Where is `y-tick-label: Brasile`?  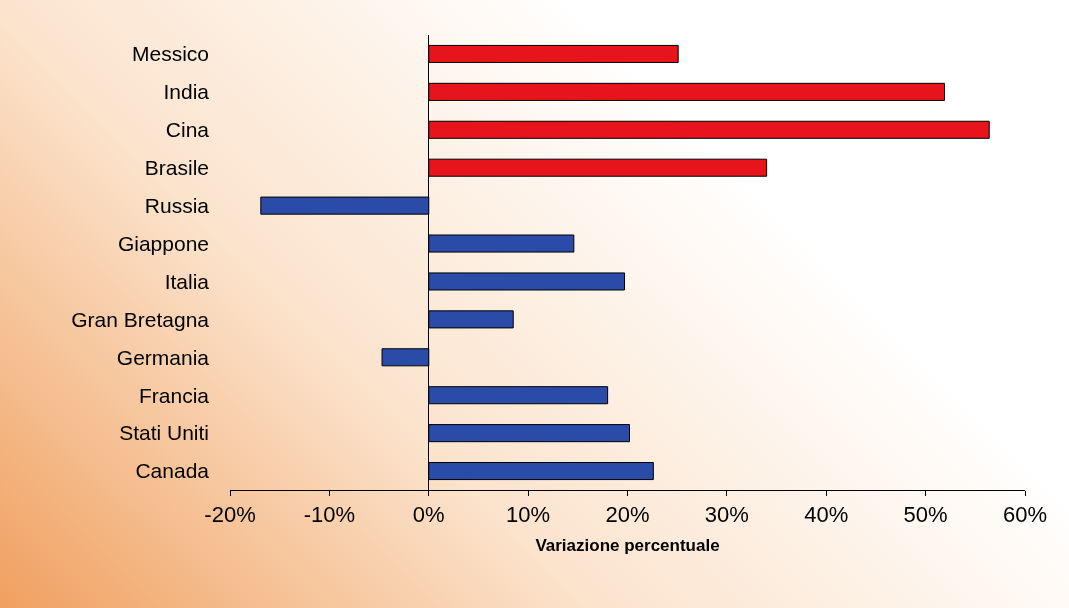 y-tick-label: Brasile is located at coordinates (176, 168).